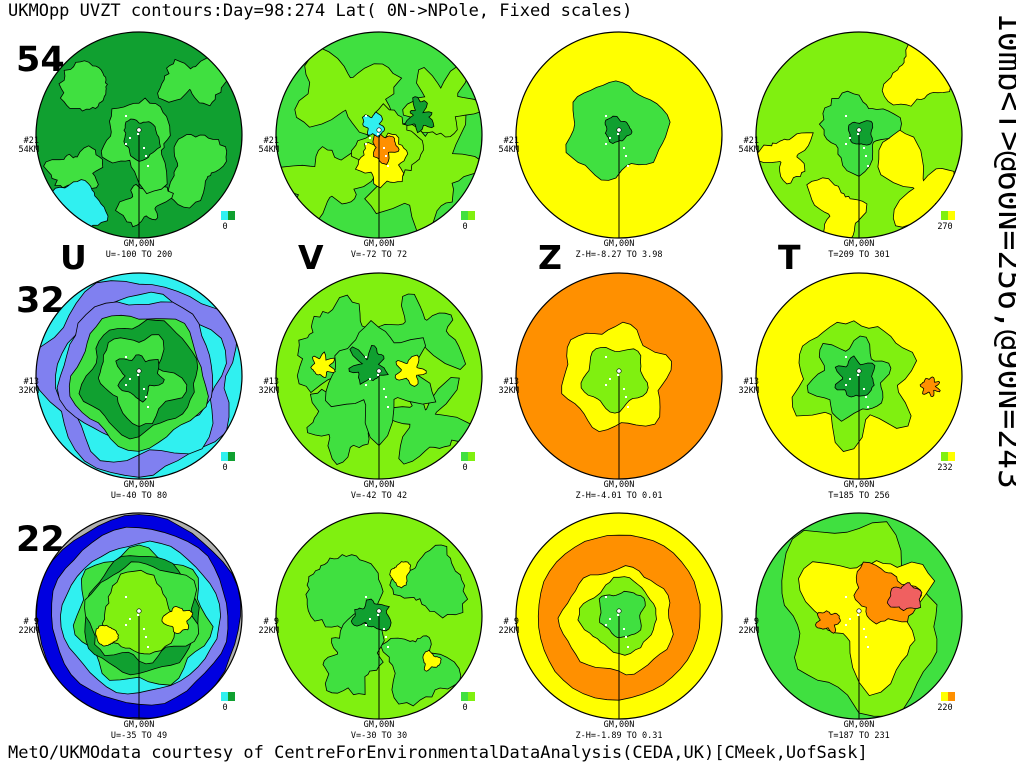 The image size is (1016, 768). Describe the element at coordinates (944, 708) in the screenshot. I see `legend-value: 220` at that location.